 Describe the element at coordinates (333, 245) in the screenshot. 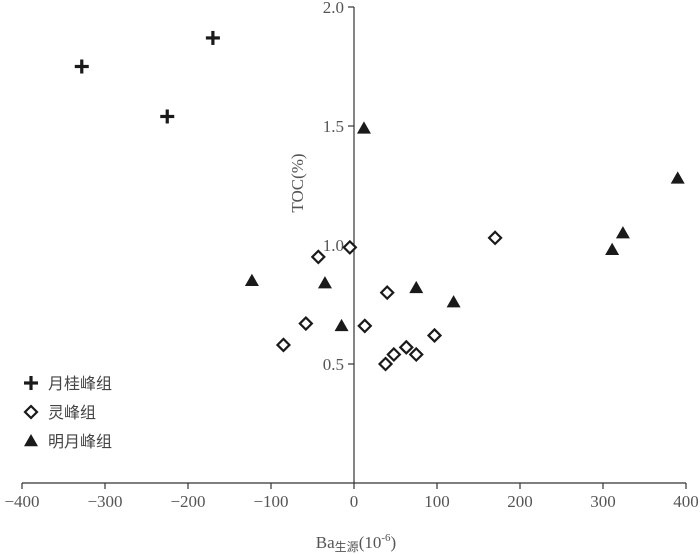

I see `y-tick-label: 1.0` at that location.